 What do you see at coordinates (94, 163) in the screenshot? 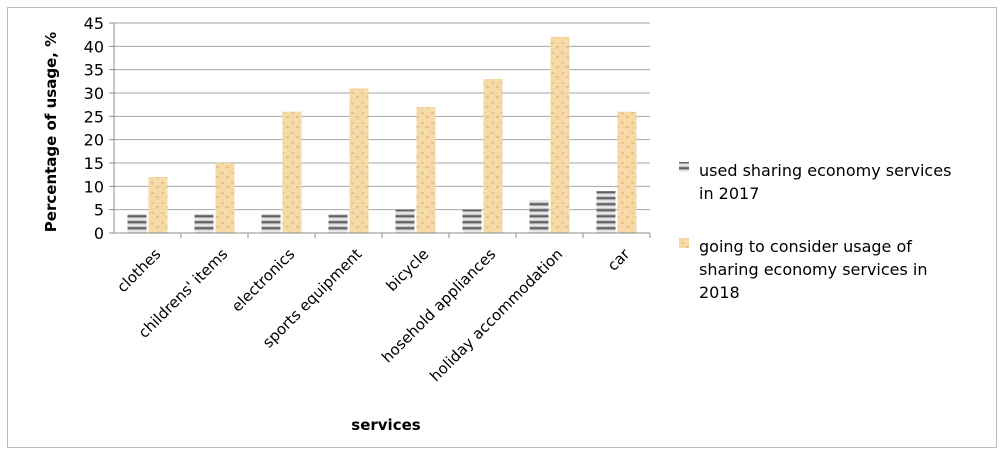
I see `y-tick-label: 15` at bounding box center [94, 163].